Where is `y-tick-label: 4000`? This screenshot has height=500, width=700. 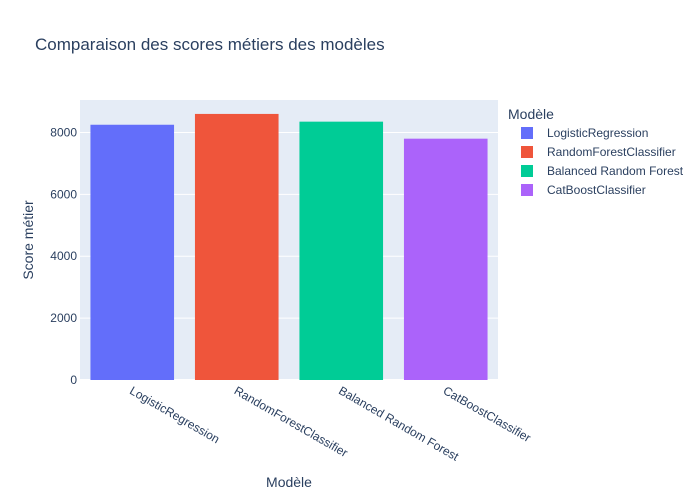 y-tick-label: 4000 is located at coordinates (63, 256).